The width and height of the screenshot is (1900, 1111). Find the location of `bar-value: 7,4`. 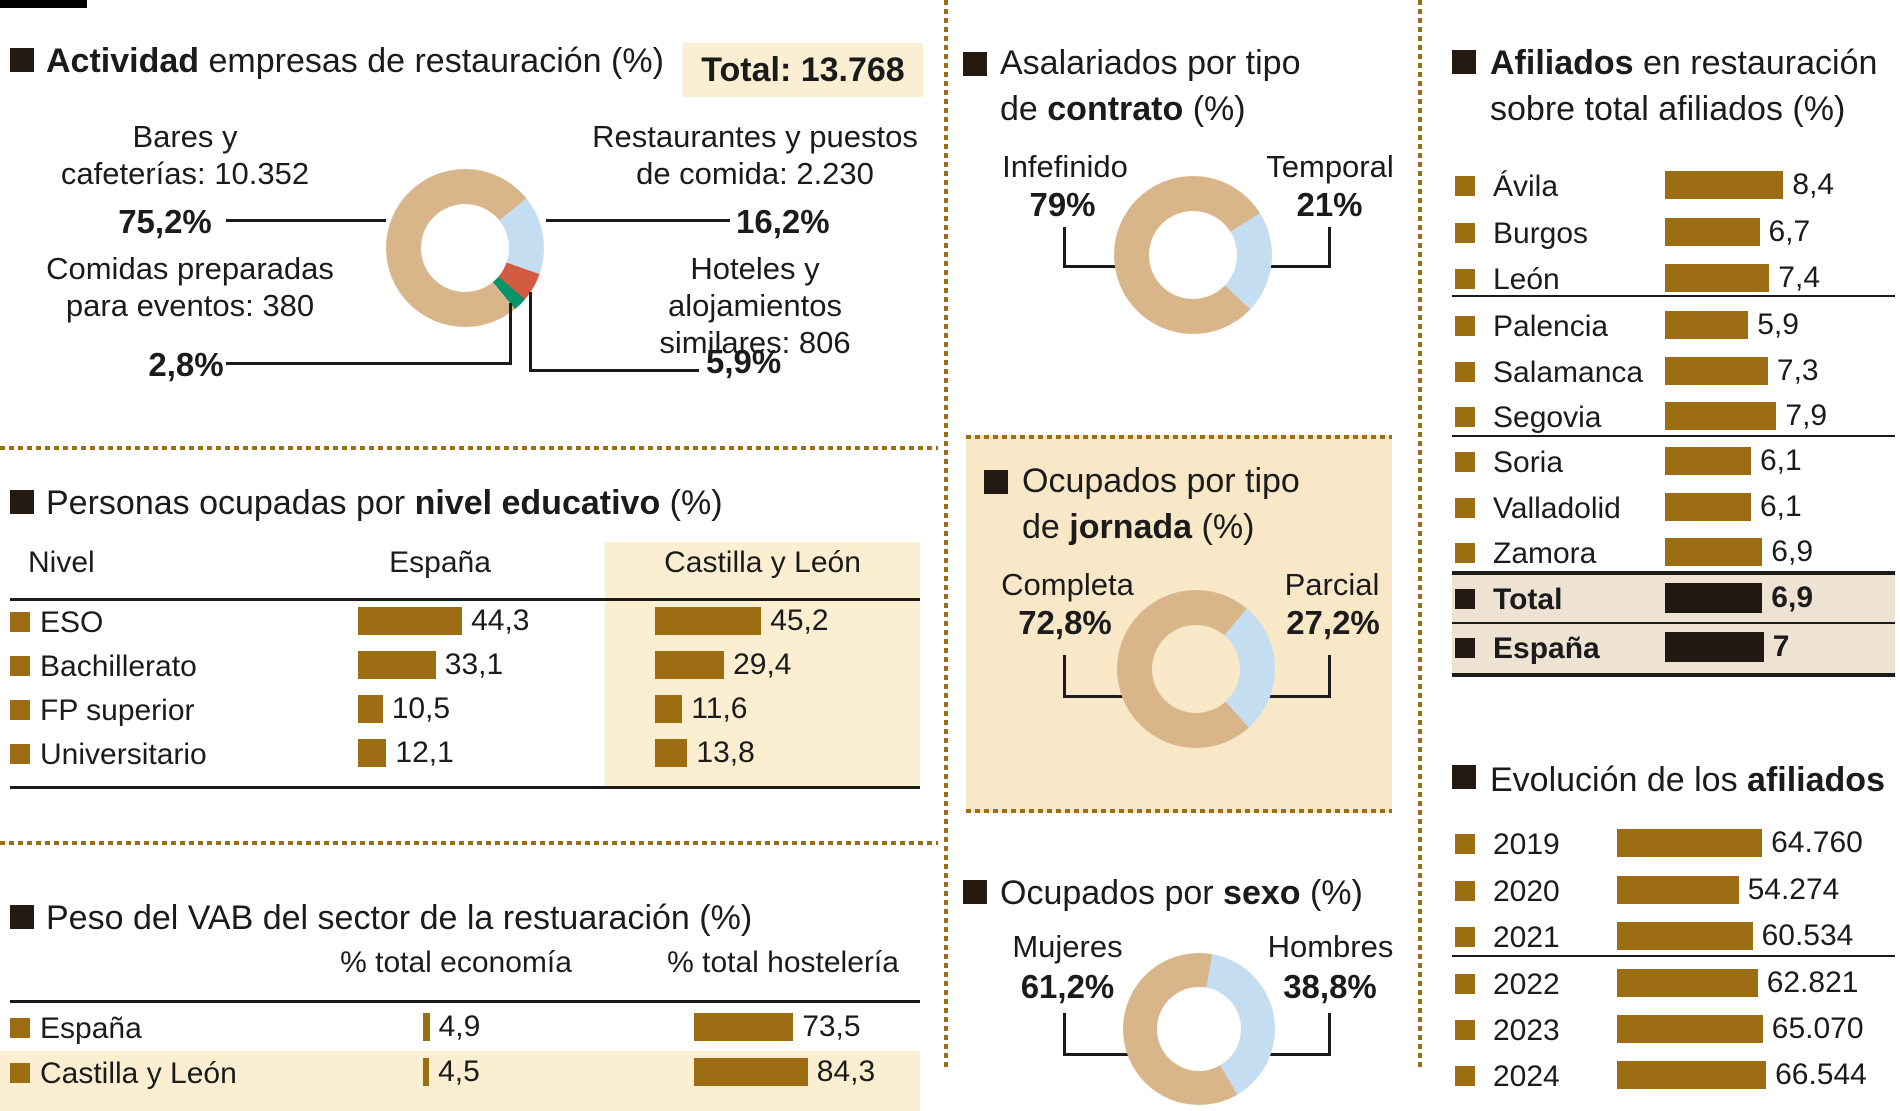

bar-value: 7,4 is located at coordinates (1799, 277).